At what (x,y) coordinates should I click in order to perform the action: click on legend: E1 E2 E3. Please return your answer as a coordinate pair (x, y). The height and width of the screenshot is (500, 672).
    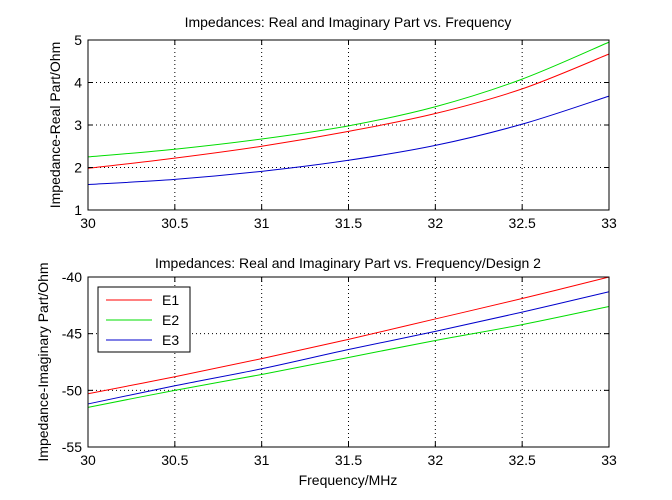
    Looking at the image, I should click on (144, 319).